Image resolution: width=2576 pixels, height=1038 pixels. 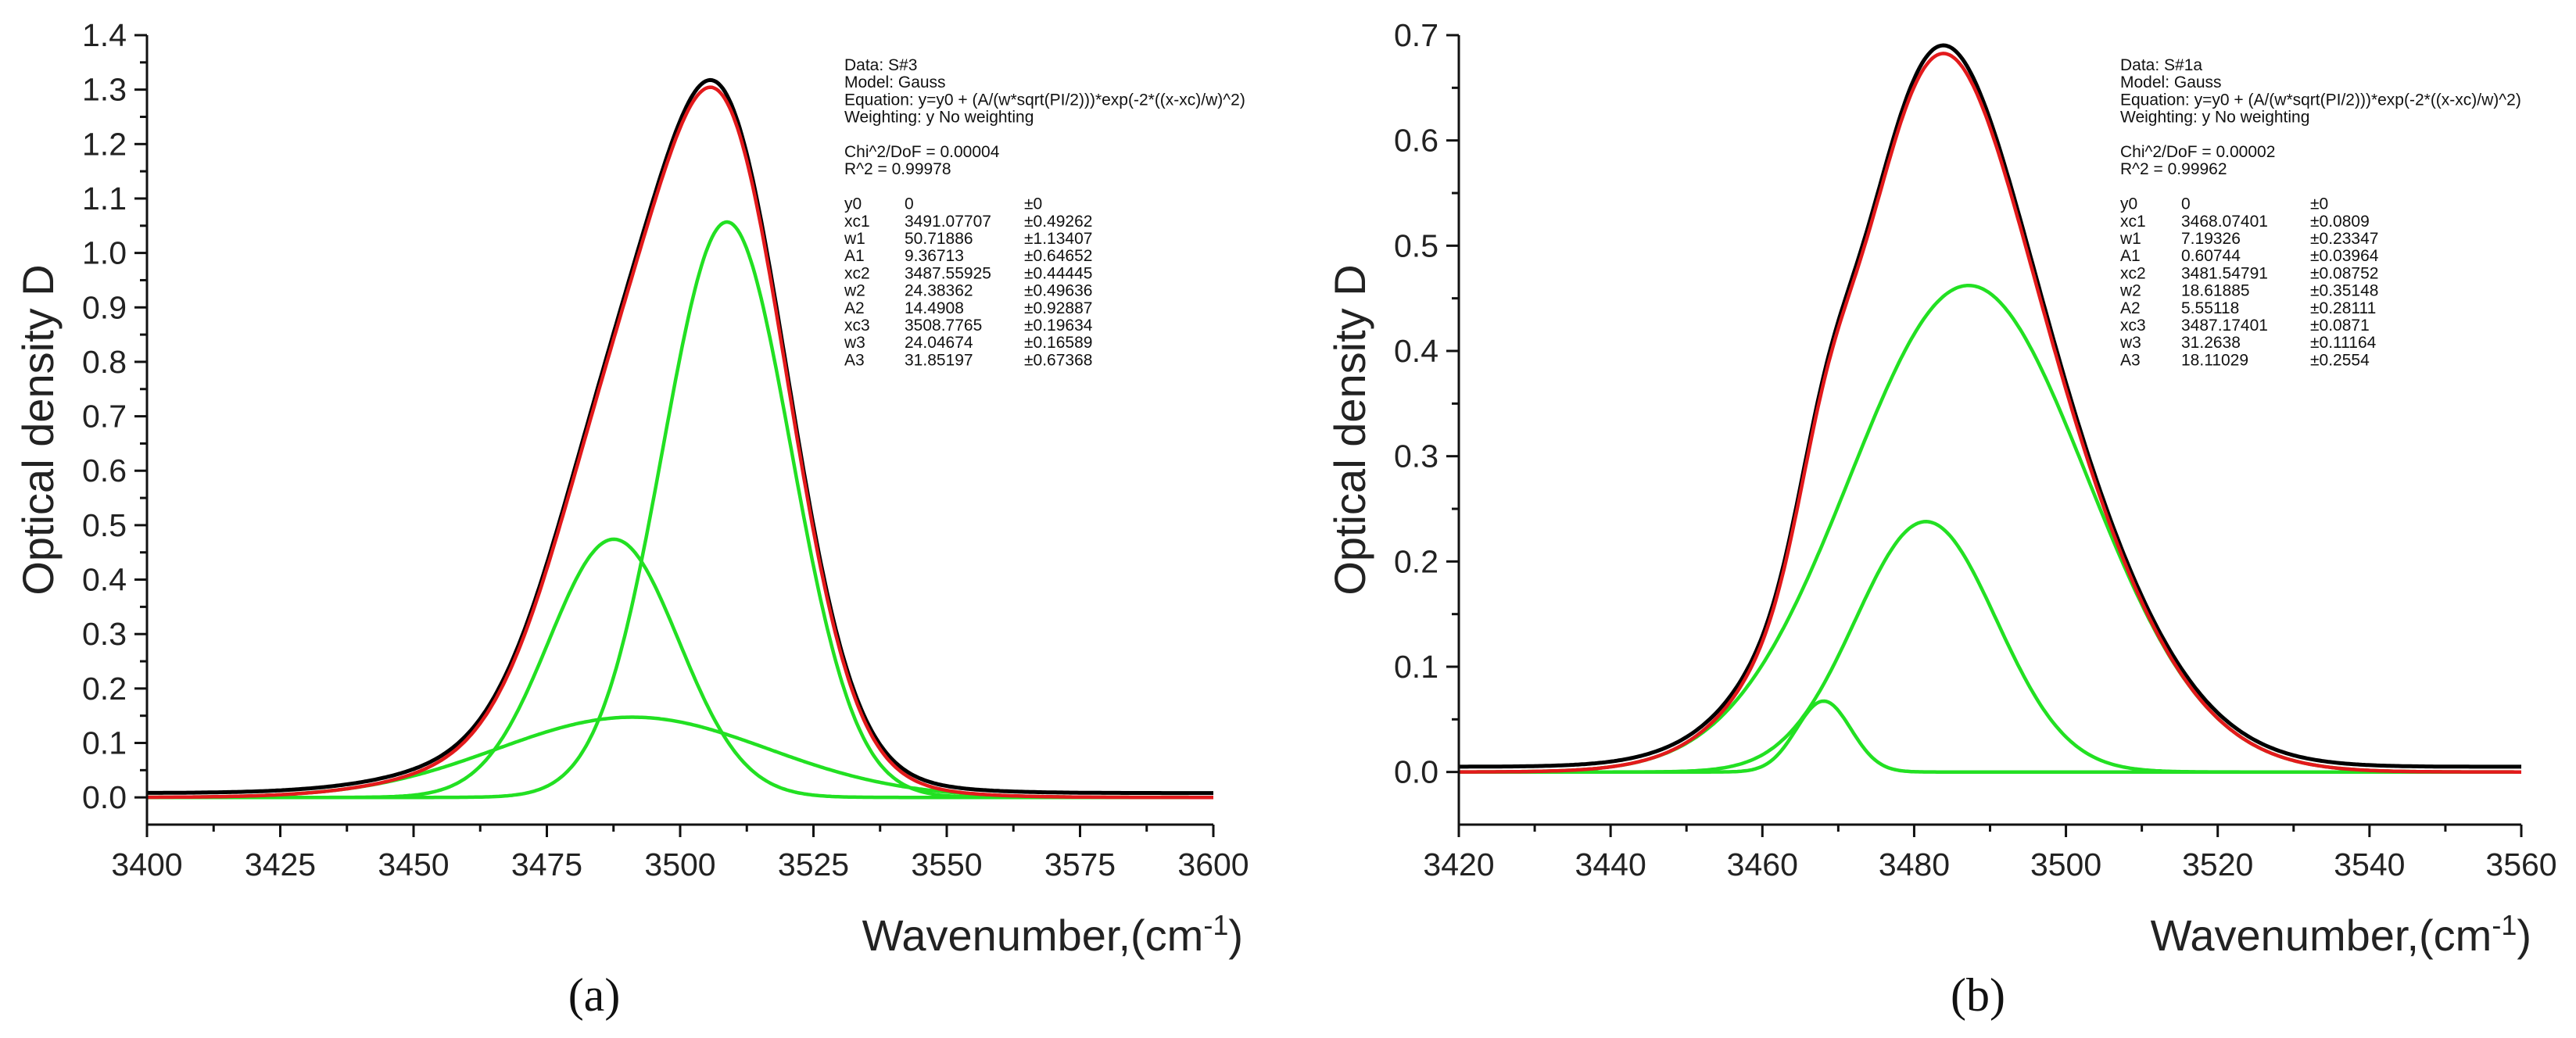 What do you see at coordinates (2321, 935) in the screenshot?
I see `x-axis-title-main: Wavenumber,(cm` at bounding box center [2321, 935].